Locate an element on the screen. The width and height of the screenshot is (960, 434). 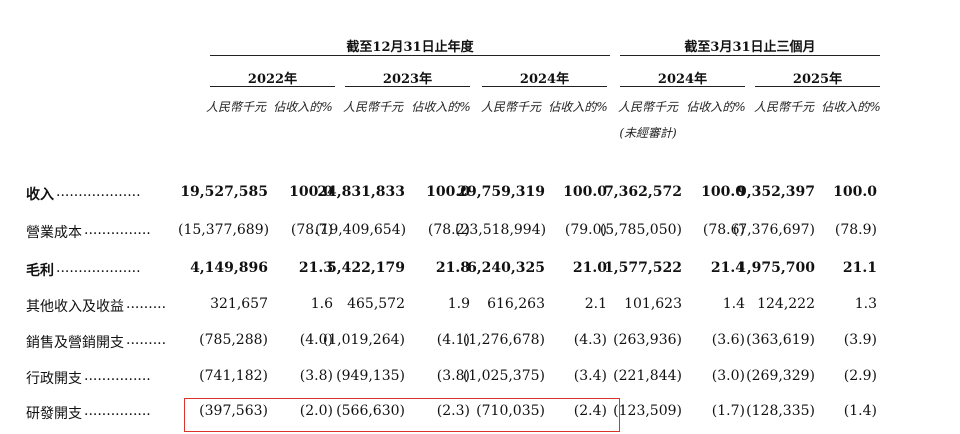
sub-pct-2025-q: 佔收入的% is located at coordinates (851, 107).